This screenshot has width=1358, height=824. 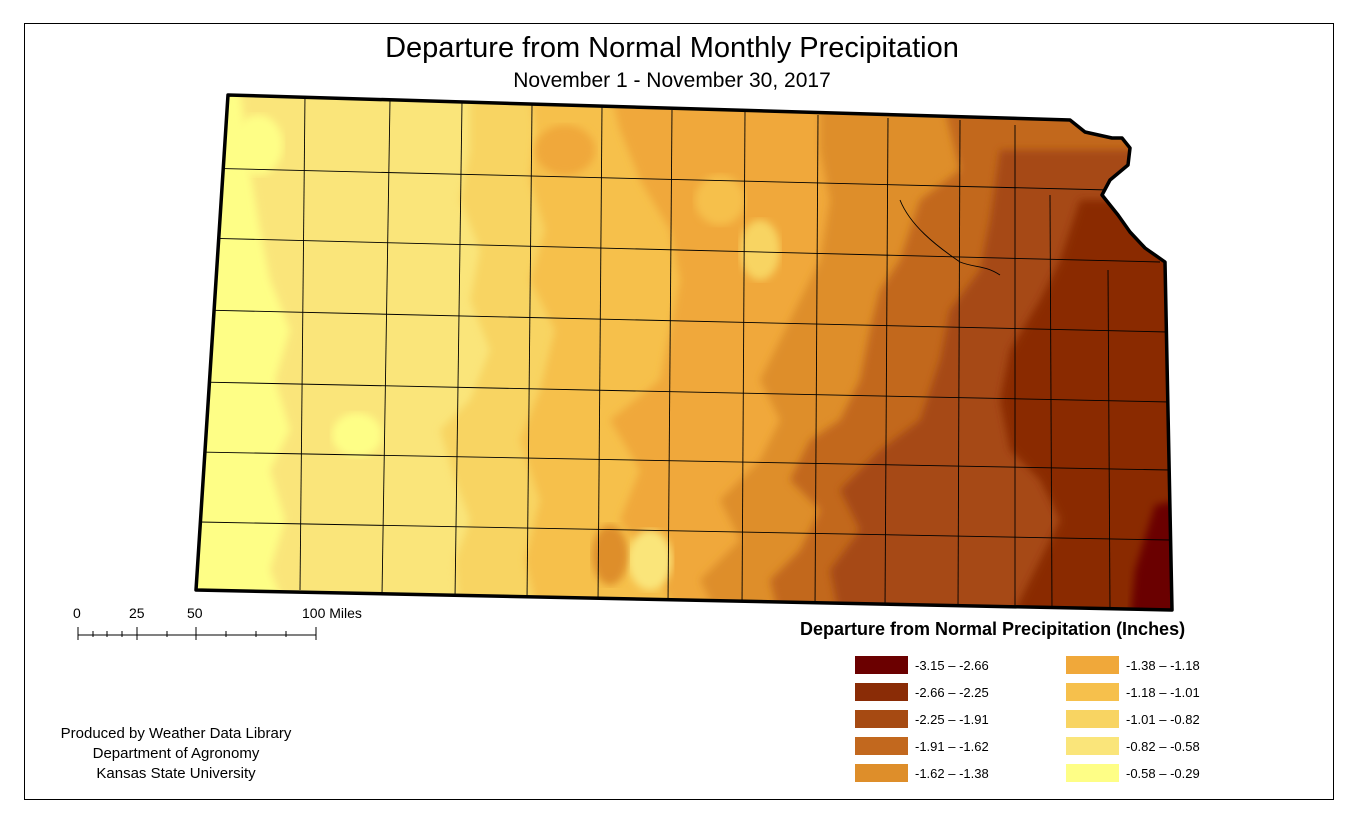 What do you see at coordinates (952, 665) in the screenshot?
I see `legend-label: -3.15 – -2.66` at bounding box center [952, 665].